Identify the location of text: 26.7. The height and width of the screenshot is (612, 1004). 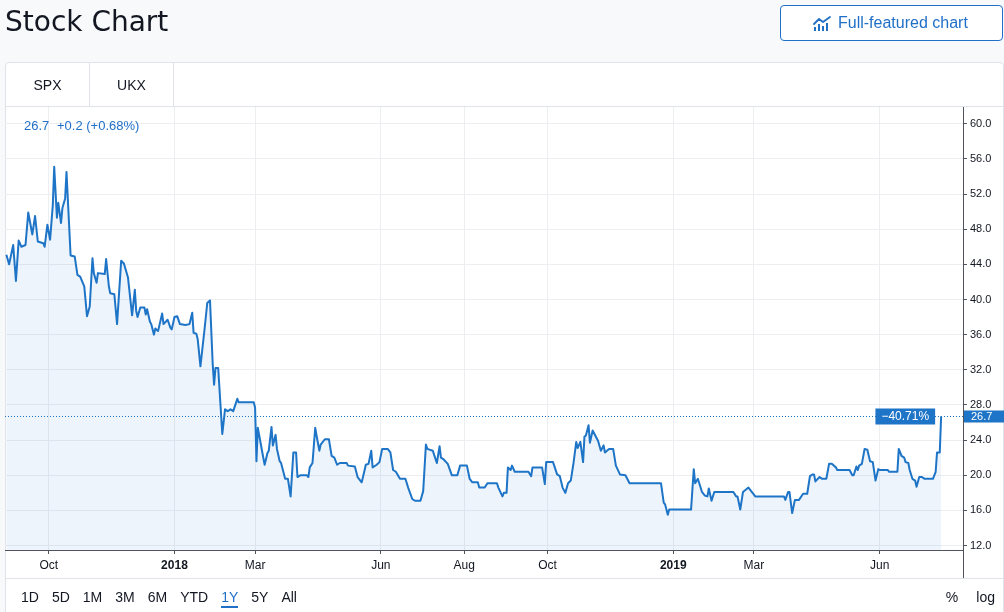
(982, 416).